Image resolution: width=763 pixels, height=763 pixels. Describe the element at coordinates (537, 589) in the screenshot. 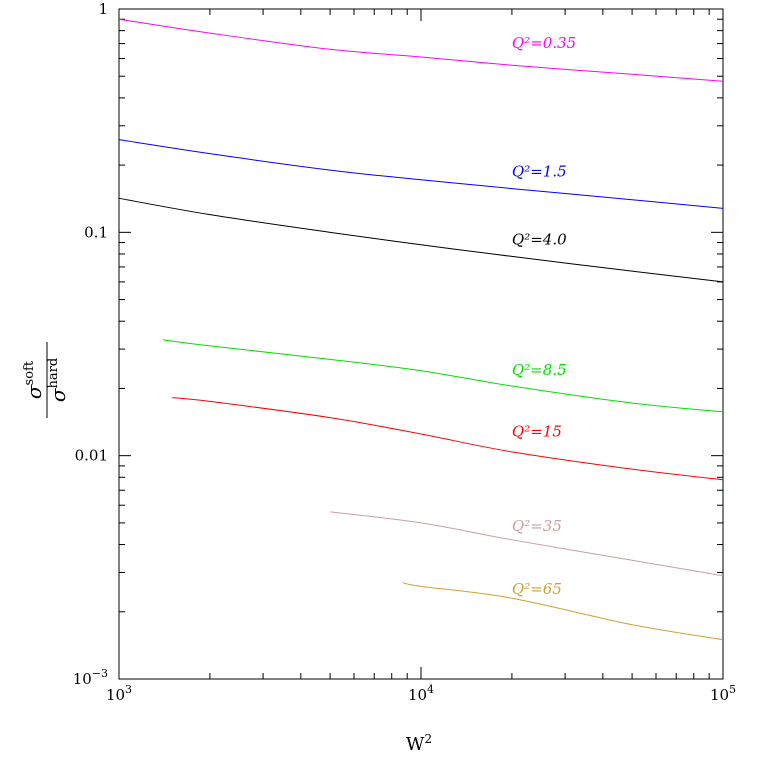

I see `series-label: Q²=65` at that location.